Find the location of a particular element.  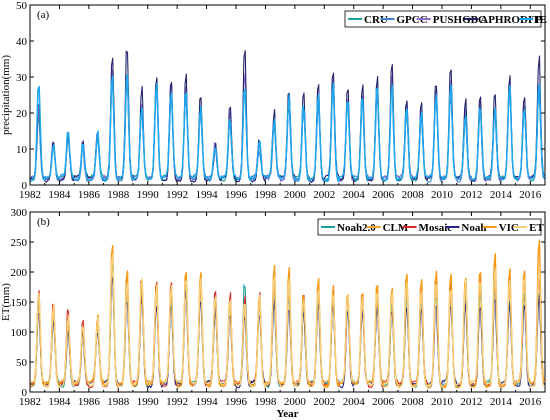

panel-label: (a) is located at coordinates (43, 15).